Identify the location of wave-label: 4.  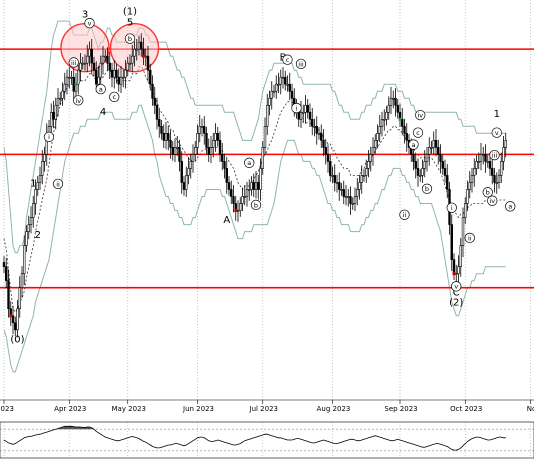
(103, 112).